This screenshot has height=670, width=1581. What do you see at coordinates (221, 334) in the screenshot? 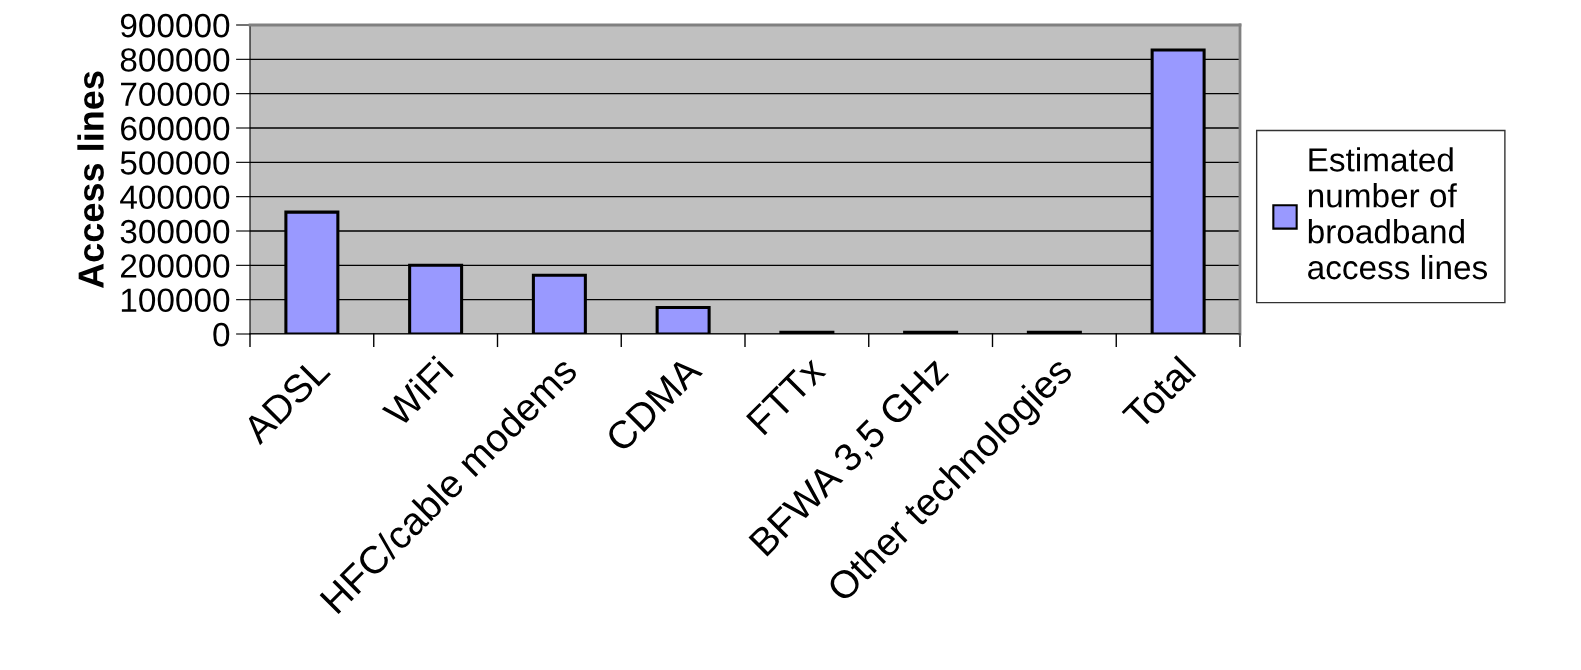
I see `y-tick-label: 0` at bounding box center [221, 334].